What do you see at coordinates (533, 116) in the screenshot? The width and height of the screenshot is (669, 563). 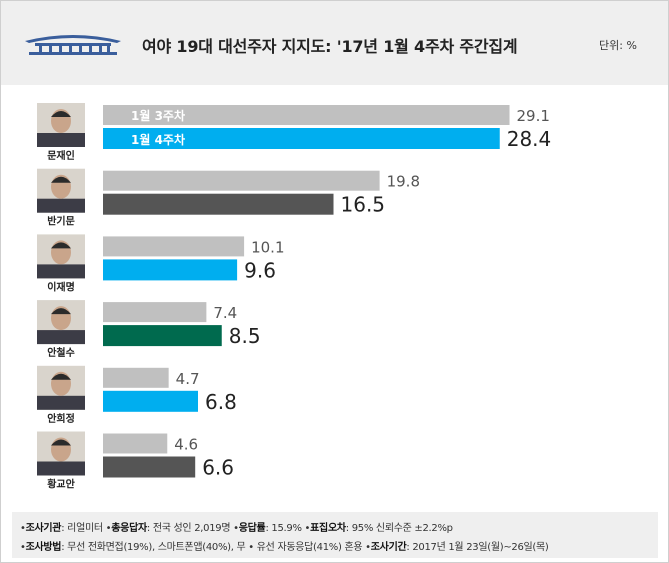 I see `value-label-prev-week: 29.1` at bounding box center [533, 116].